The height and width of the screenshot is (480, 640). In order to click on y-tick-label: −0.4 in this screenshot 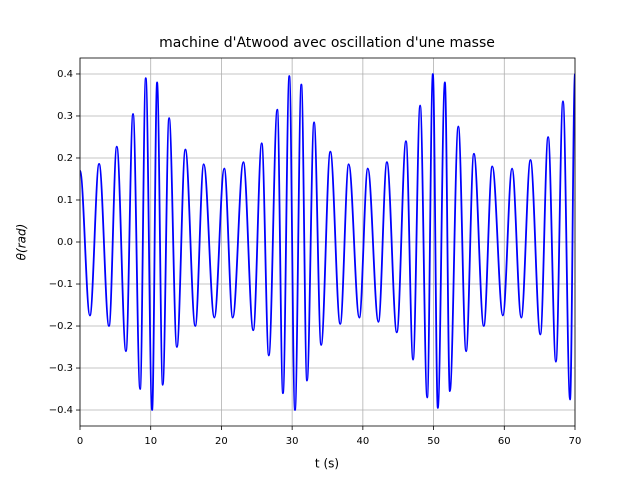, I will do `click(61, 410)`.